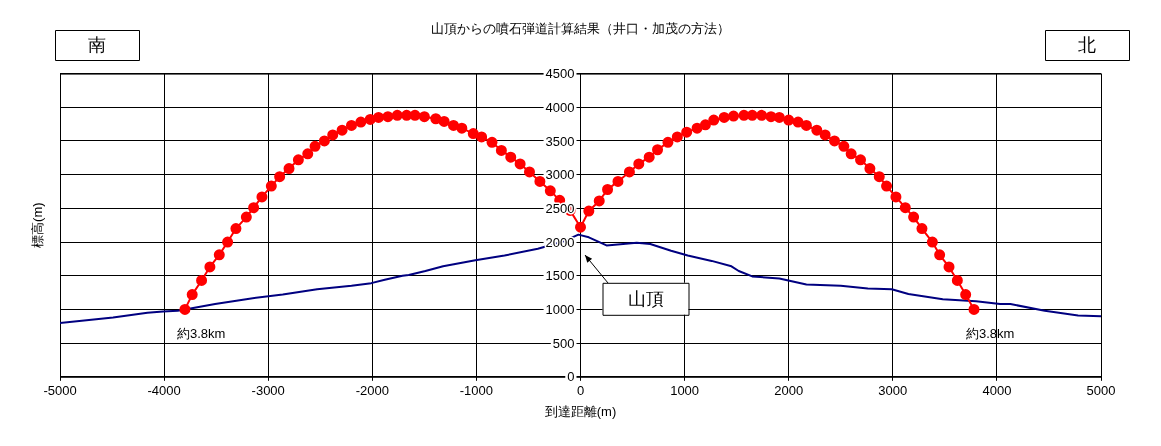  Describe the element at coordinates (571, 377) in the screenshot. I see `y-tick-label: 0` at that location.